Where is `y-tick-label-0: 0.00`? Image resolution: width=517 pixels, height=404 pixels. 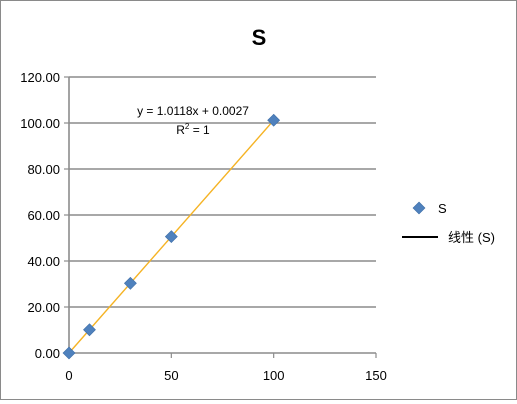
y-tick-label-0: 0.00 is located at coordinates (47, 353).